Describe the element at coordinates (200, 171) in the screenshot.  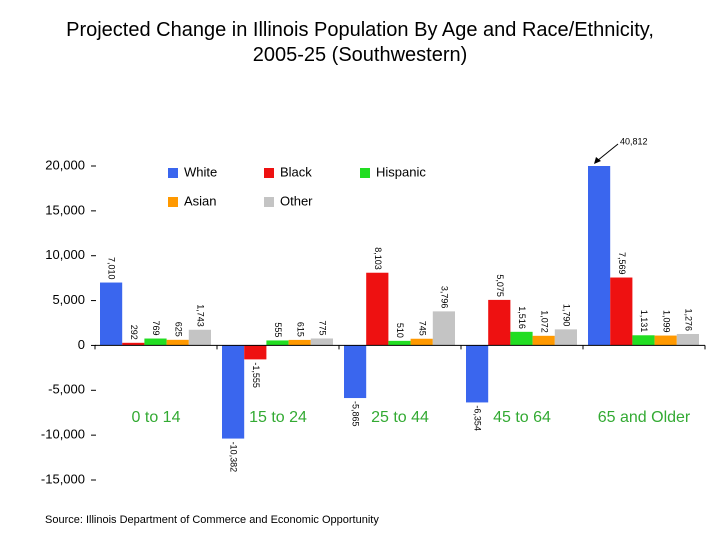
I see `legend-label: White` at that location.